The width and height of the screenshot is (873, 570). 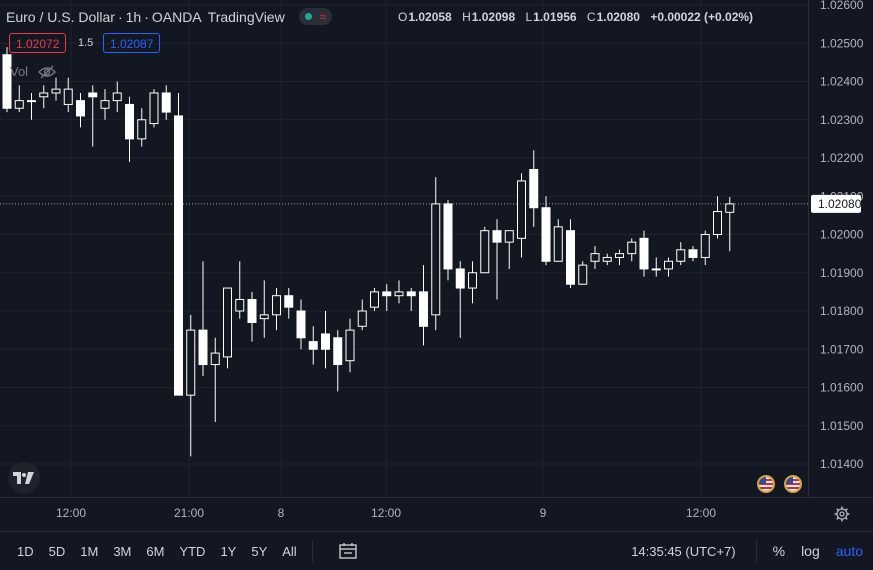 What do you see at coordinates (348, 551) in the screenshot?
I see `date-range-calendar-icon` at bounding box center [348, 551].